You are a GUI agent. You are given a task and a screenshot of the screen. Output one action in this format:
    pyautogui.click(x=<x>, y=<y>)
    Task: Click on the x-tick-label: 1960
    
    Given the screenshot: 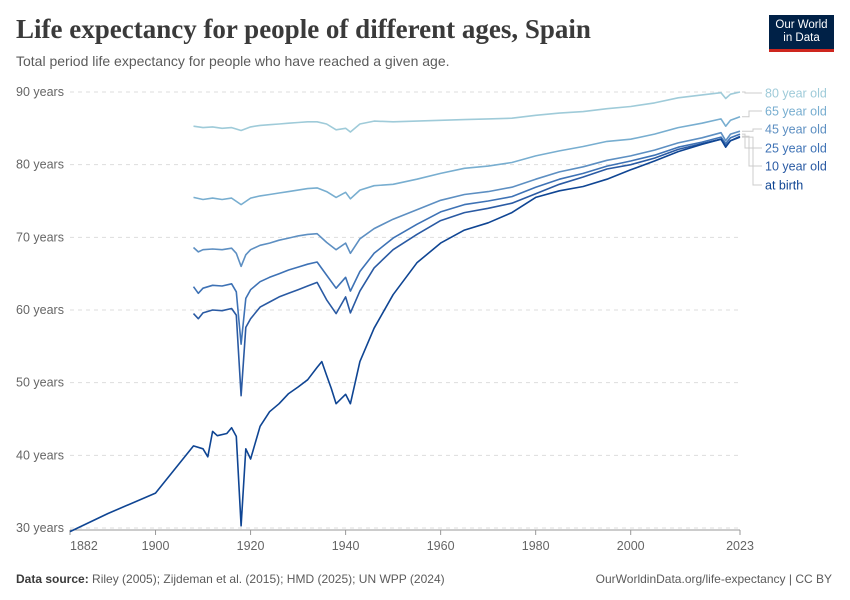 What is the action you would take?
    pyautogui.click(x=441, y=546)
    